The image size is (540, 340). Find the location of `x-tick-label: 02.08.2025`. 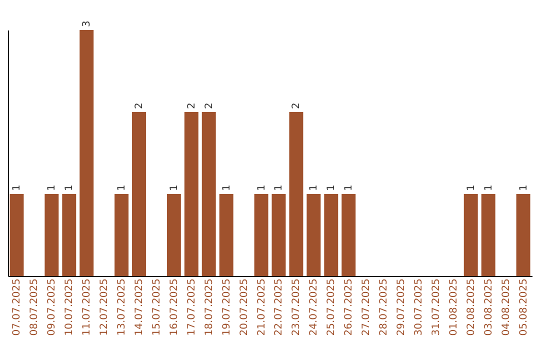

x-tick-label: 02.08.2025 is located at coordinates (471, 307).